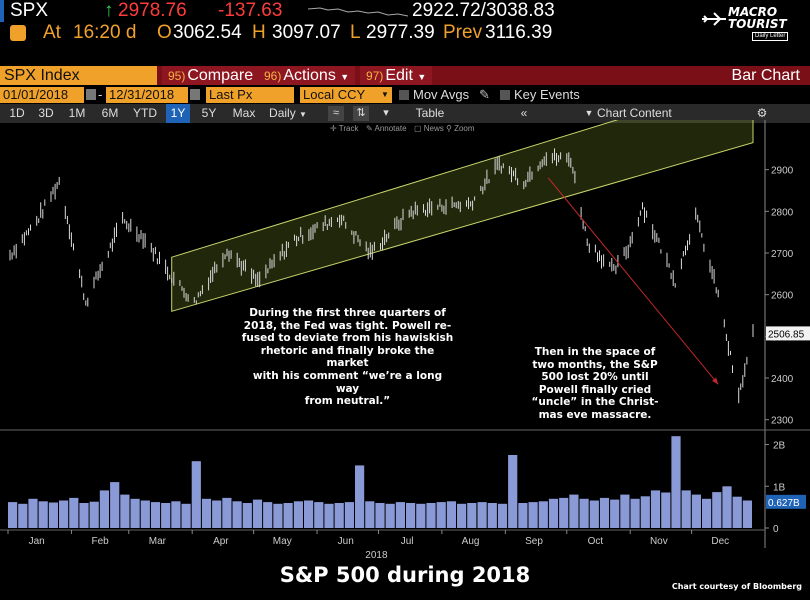 The width and height of the screenshot is (810, 600). Describe the element at coordinates (782, 171) in the screenshot. I see `y-tick-label: 2900` at that location.